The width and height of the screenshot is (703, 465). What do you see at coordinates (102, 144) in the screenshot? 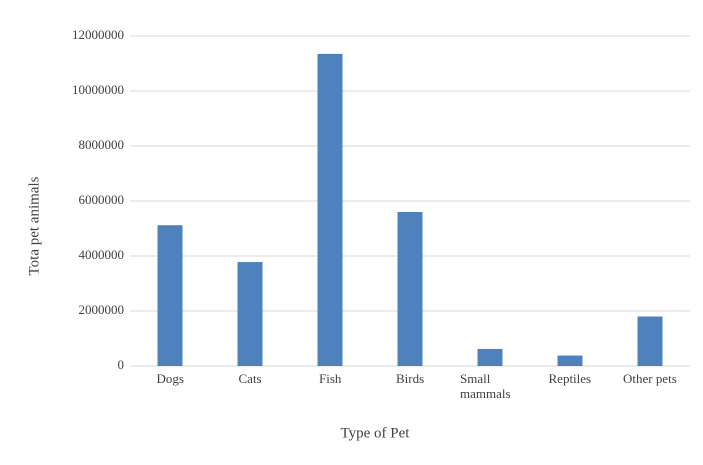
I see `y-tick-label: 8000000` at bounding box center [102, 144].